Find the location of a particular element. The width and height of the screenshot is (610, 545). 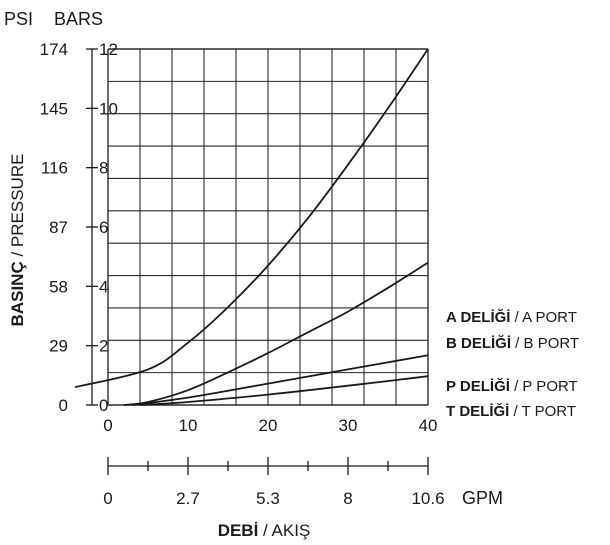

y-tick-label-psi: 174 is located at coordinates (54, 49).